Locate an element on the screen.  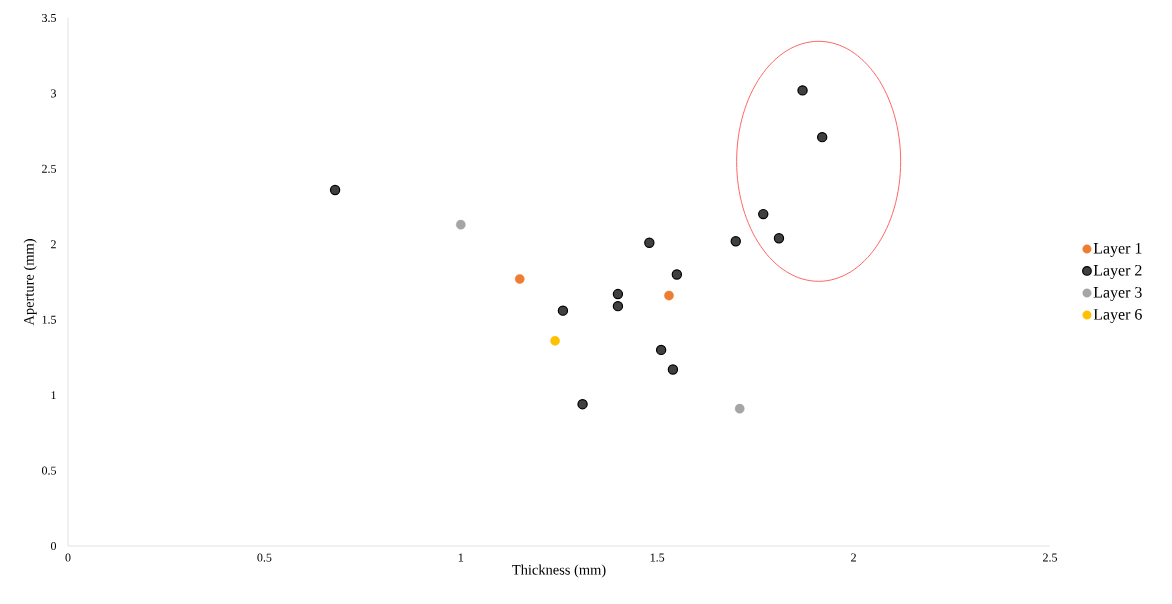
legend-label: Layer 6 is located at coordinates (1117, 316).